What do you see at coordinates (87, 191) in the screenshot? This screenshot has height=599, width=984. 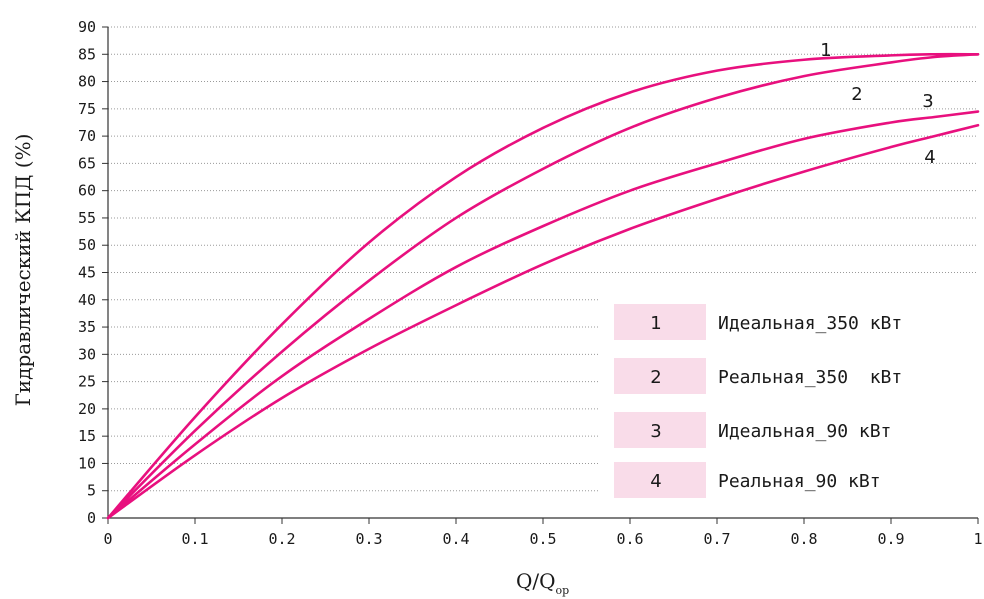 I see `y-tick-label: 60` at bounding box center [87, 191].